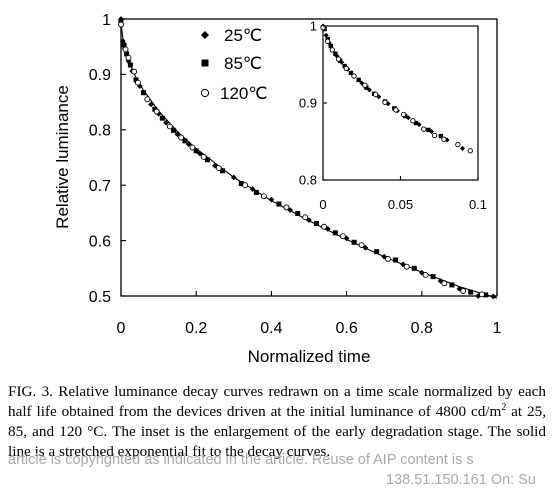 This screenshot has width=553, height=491. I want to click on caption-superscript: 2, so click(504, 407).